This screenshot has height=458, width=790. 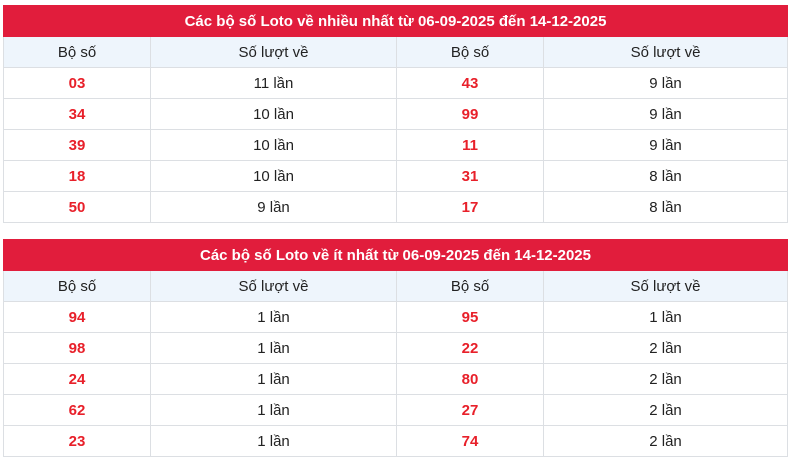 I want to click on table-row: 03 11 lần 43 9 lần, so click(x=396, y=83).